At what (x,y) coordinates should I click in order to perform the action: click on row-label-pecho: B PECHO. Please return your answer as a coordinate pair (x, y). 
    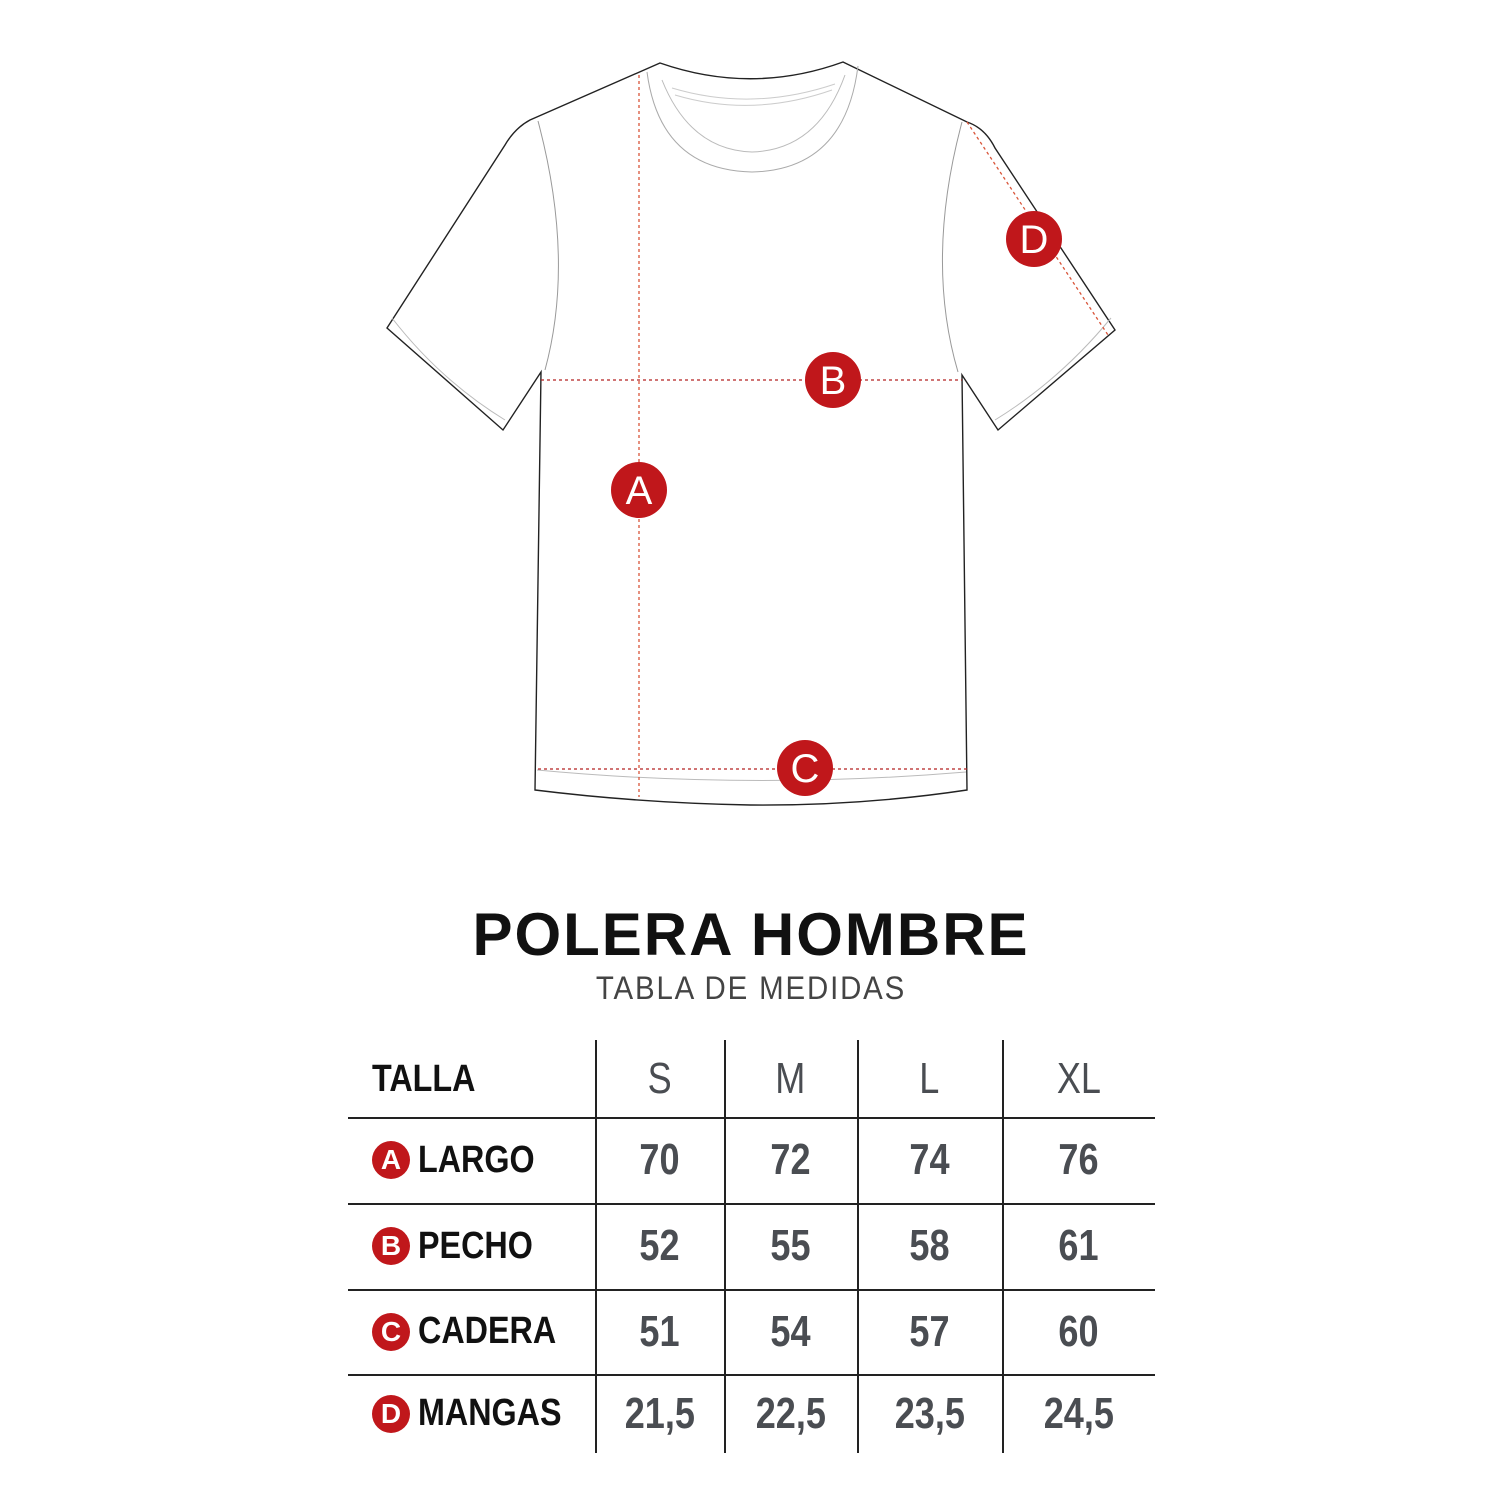
    Looking at the image, I should click on (462, 1246).